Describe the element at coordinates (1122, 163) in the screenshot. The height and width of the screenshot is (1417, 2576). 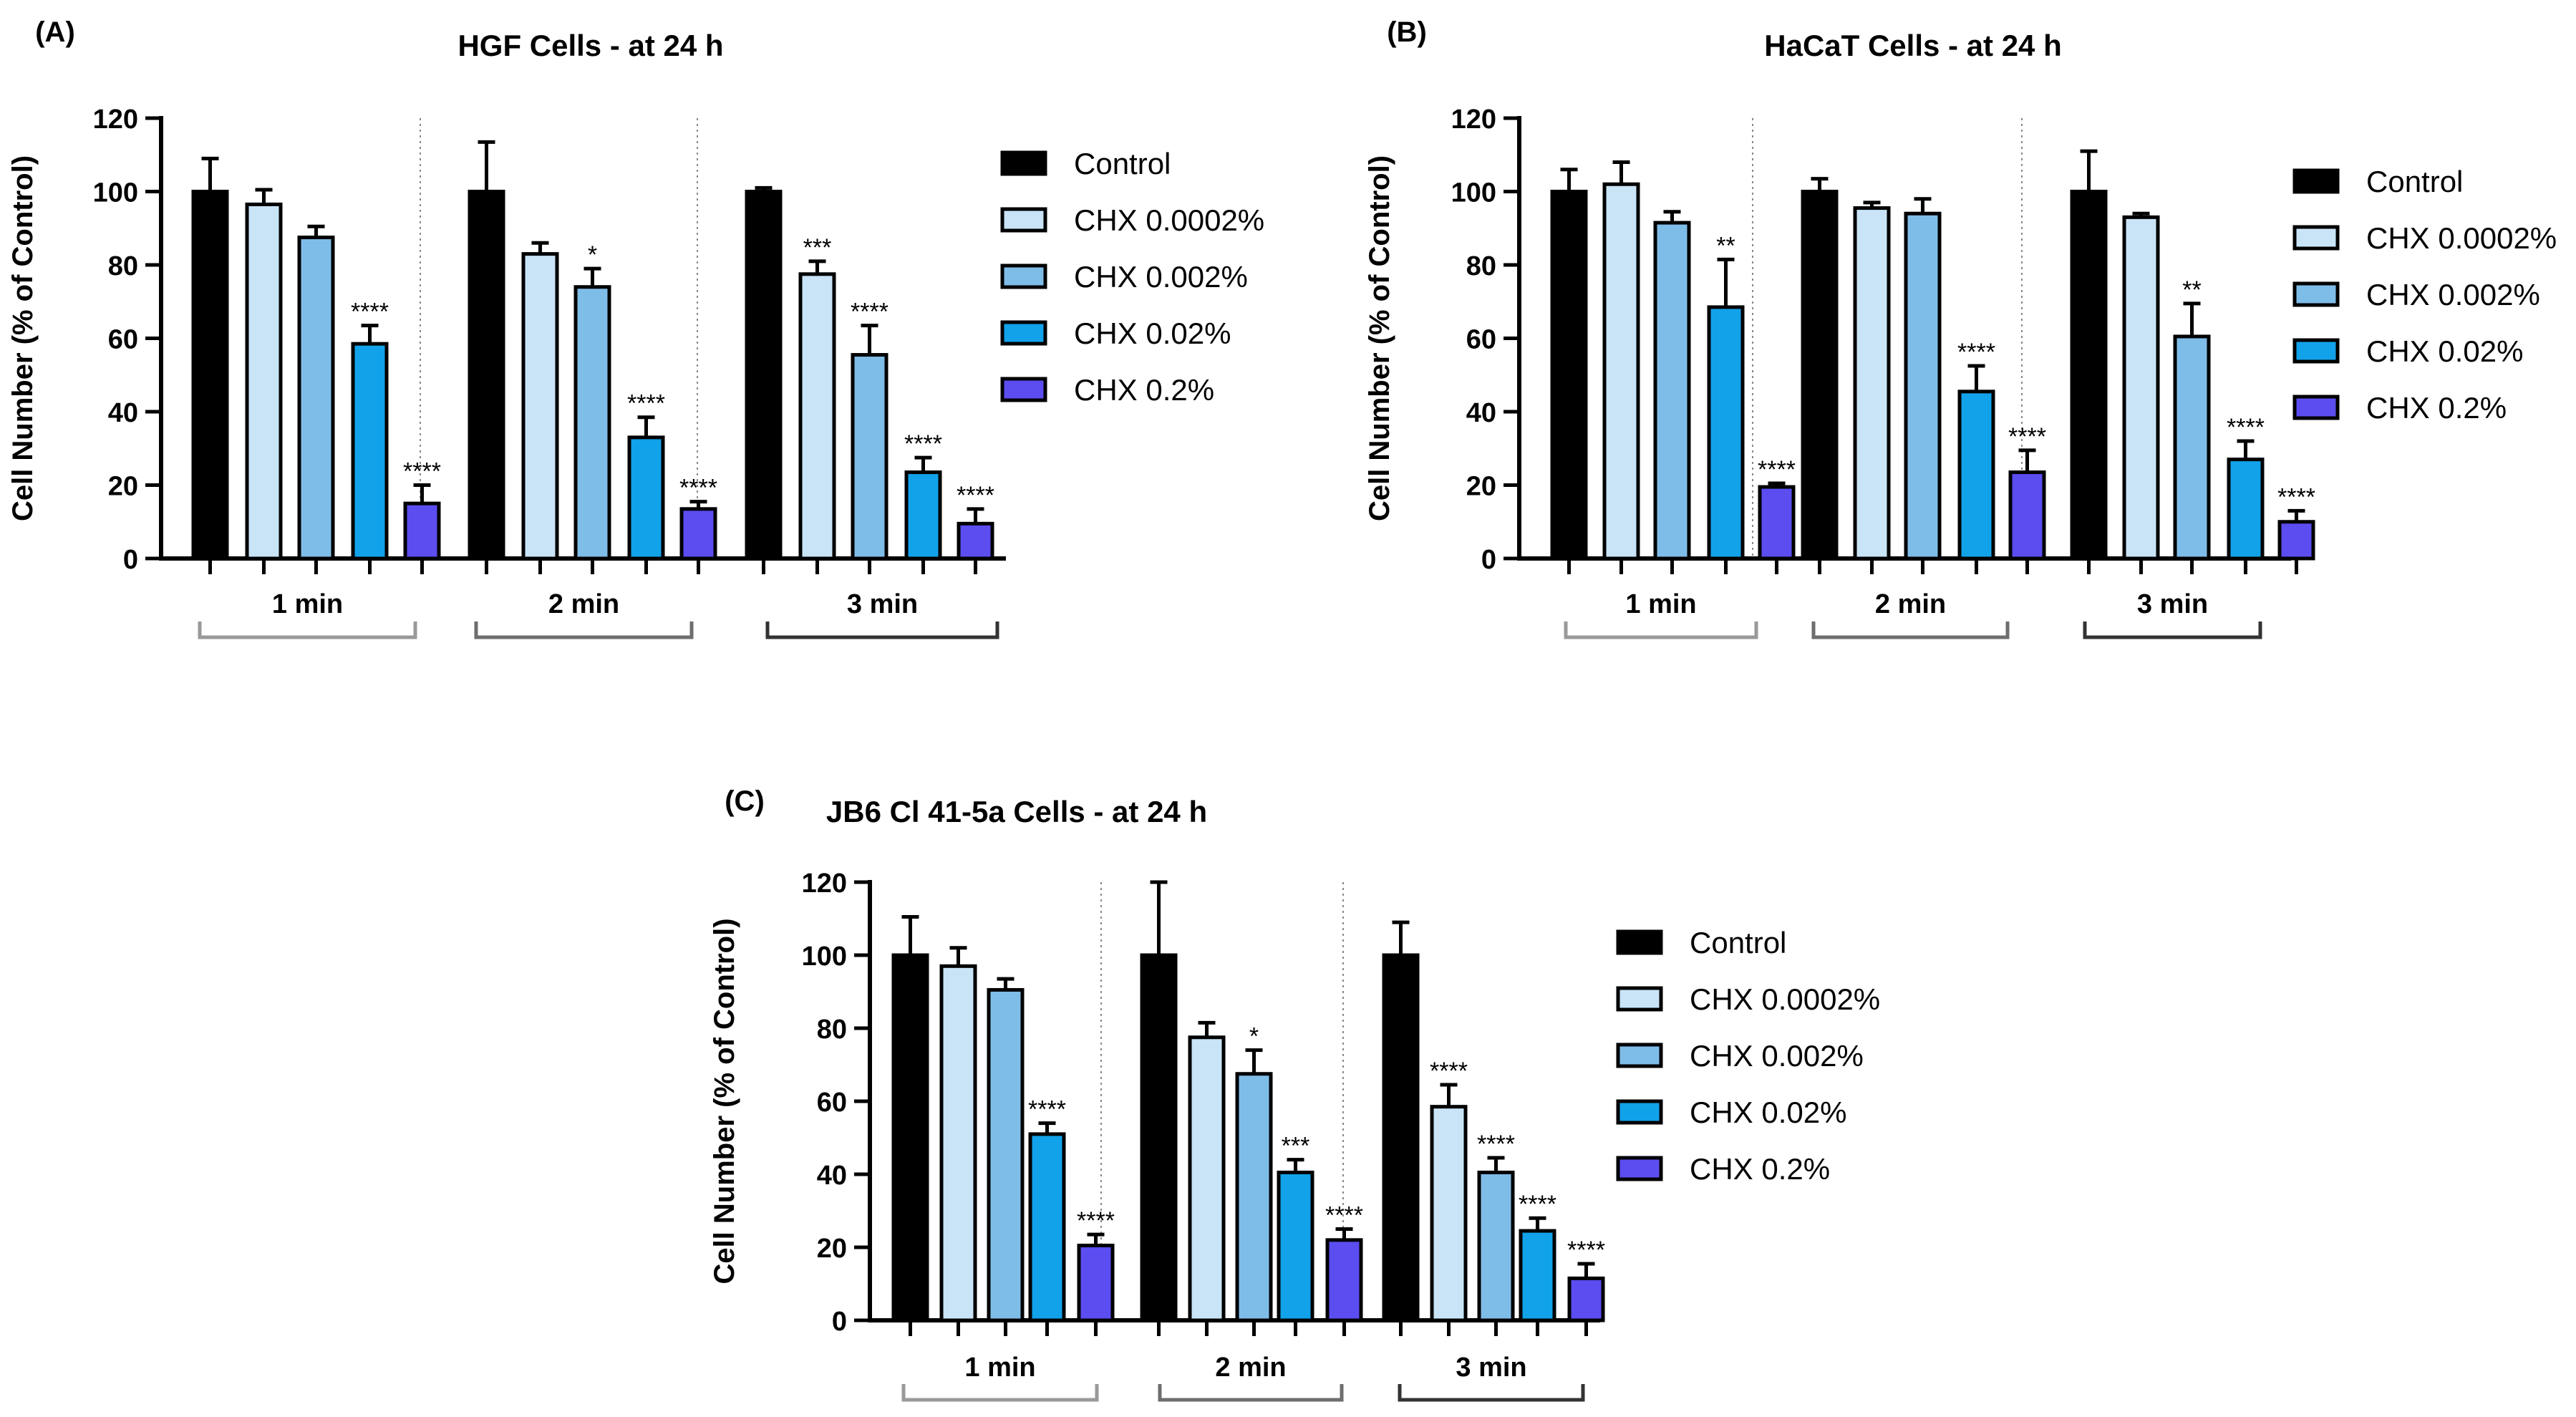
I see `legend-label: Control` at that location.